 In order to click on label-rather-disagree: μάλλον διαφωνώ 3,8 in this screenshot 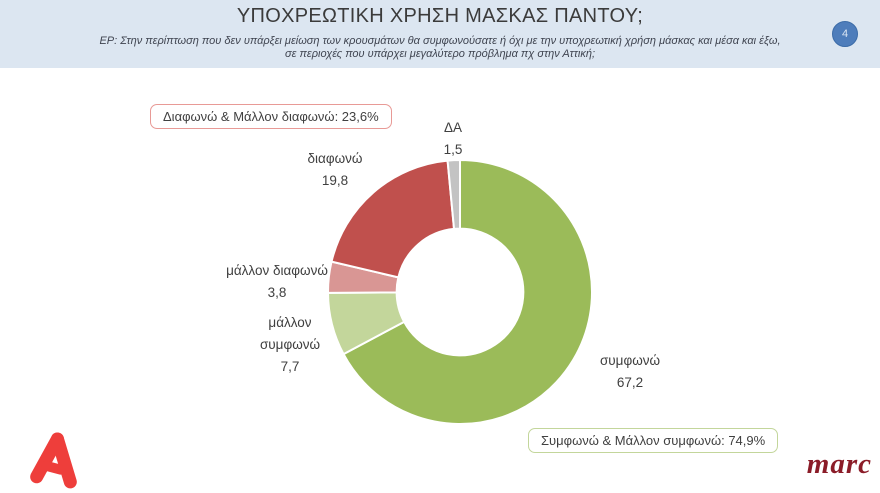, I will do `click(277, 282)`.